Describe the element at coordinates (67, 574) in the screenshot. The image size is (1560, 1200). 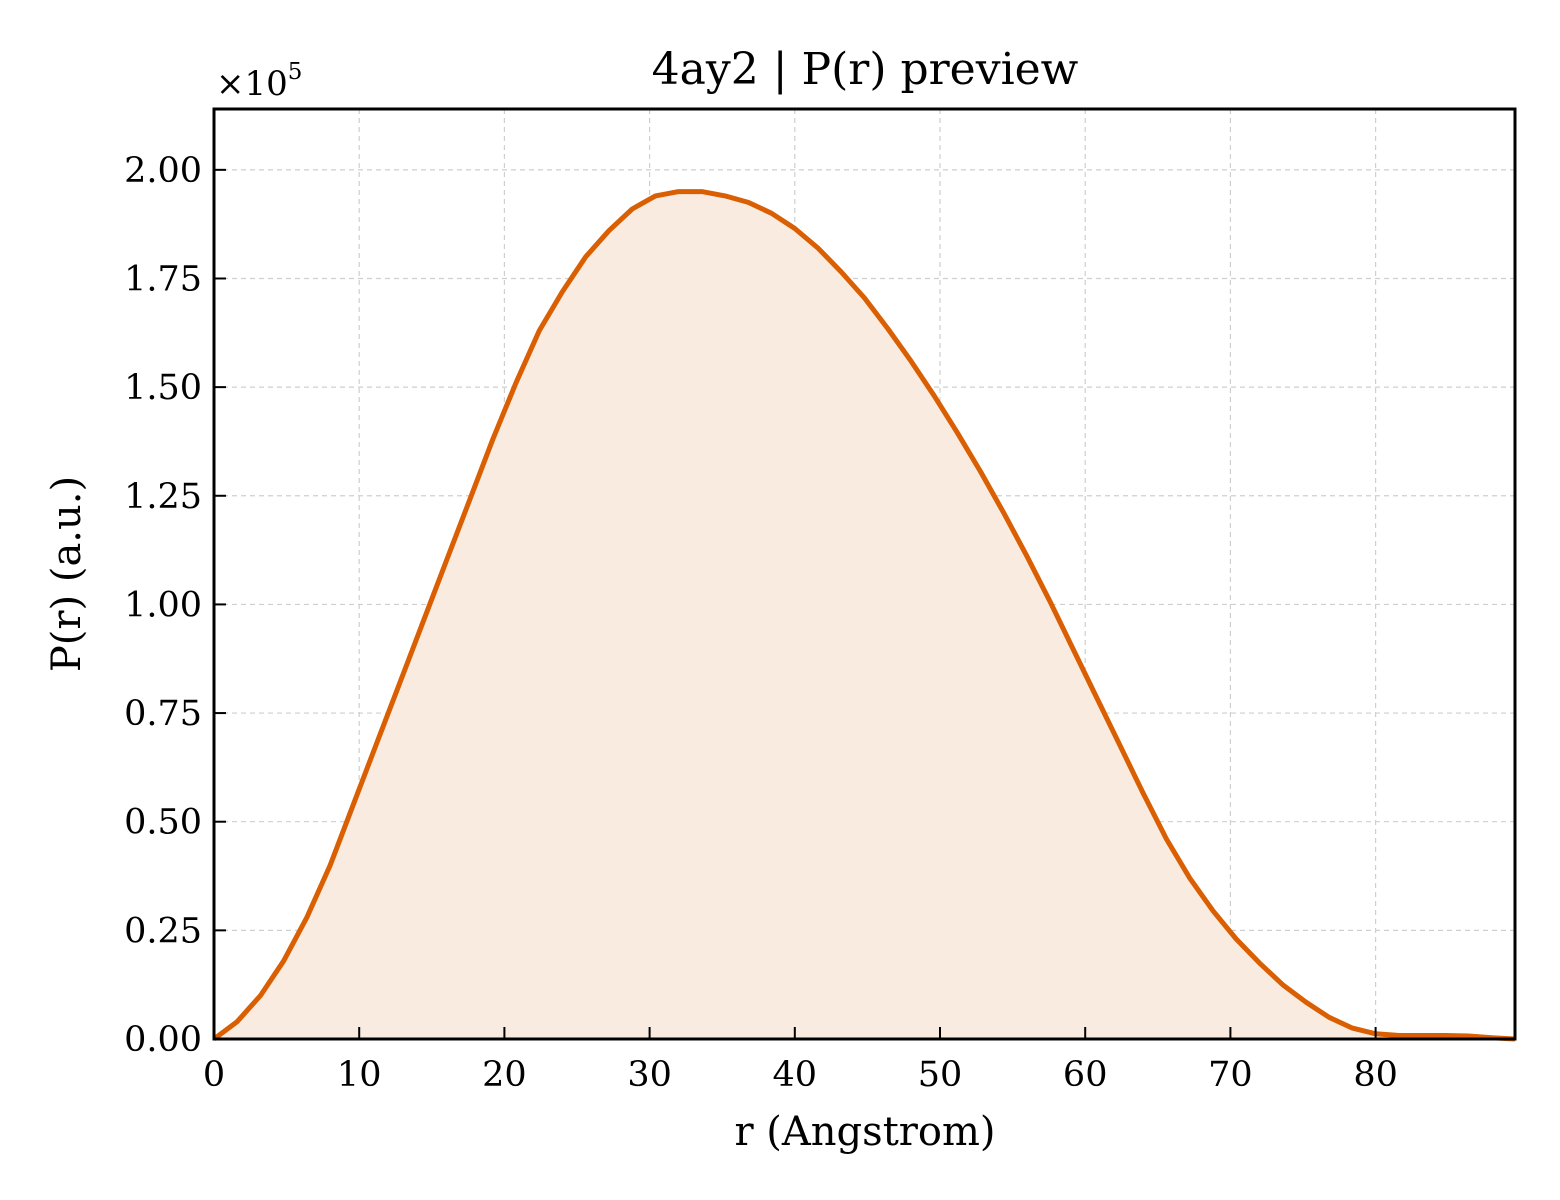
I see `y-axis-label: P(r) (a.u.)` at that location.